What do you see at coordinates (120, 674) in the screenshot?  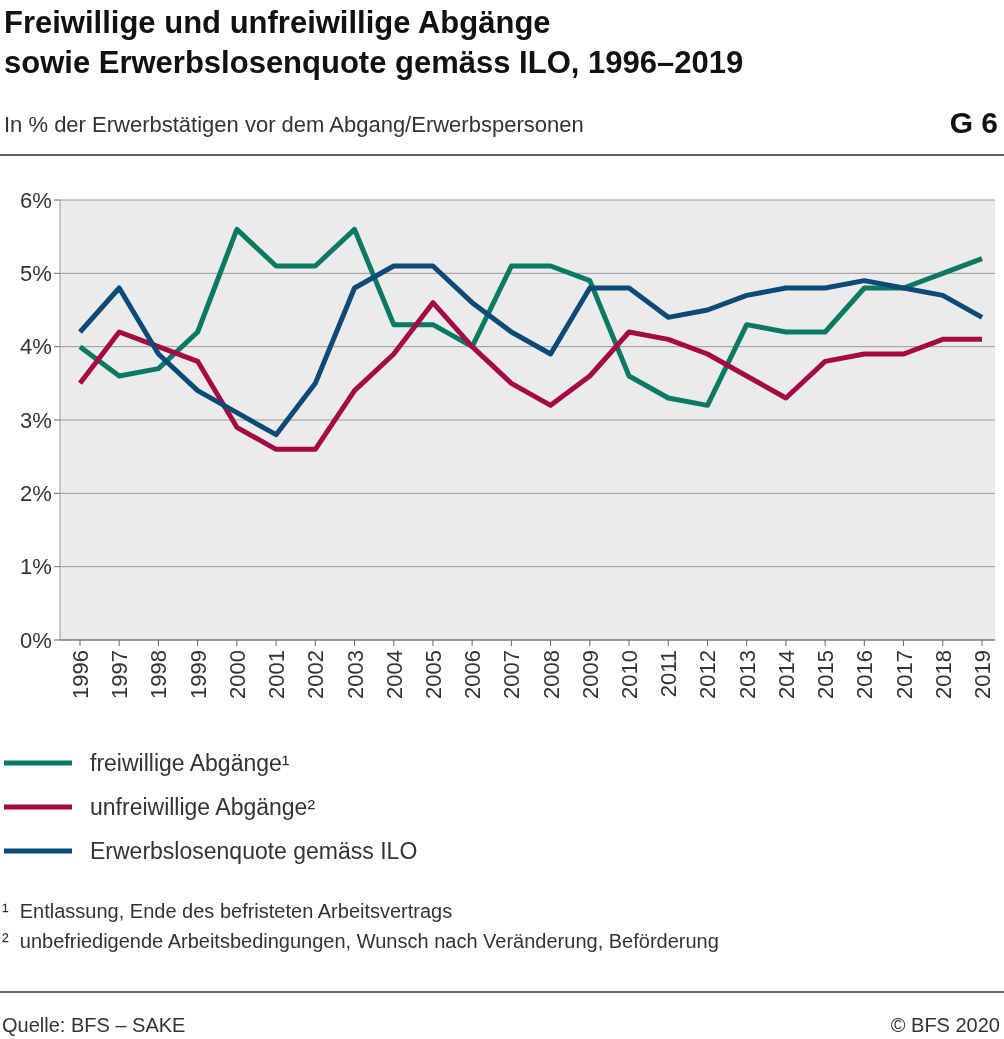 I see `x-tick-label: 1997` at bounding box center [120, 674].